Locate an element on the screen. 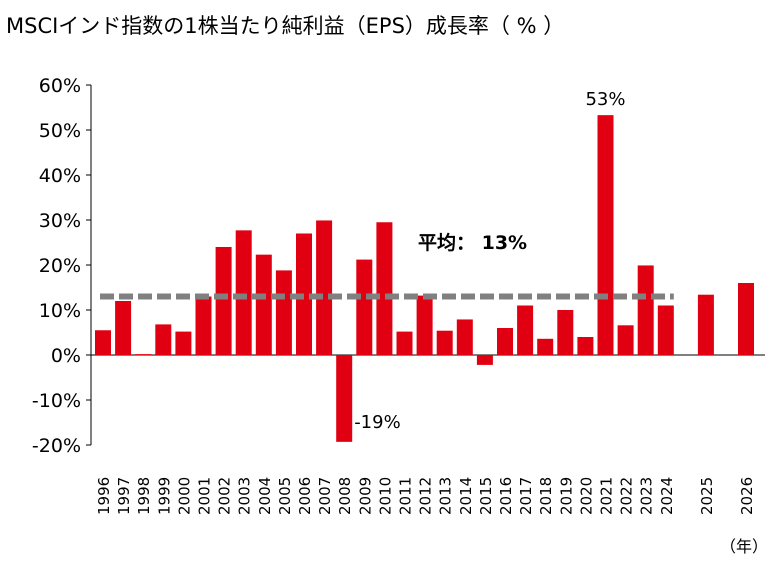 The image size is (780, 565). bar-2012 is located at coordinates (424, 325).